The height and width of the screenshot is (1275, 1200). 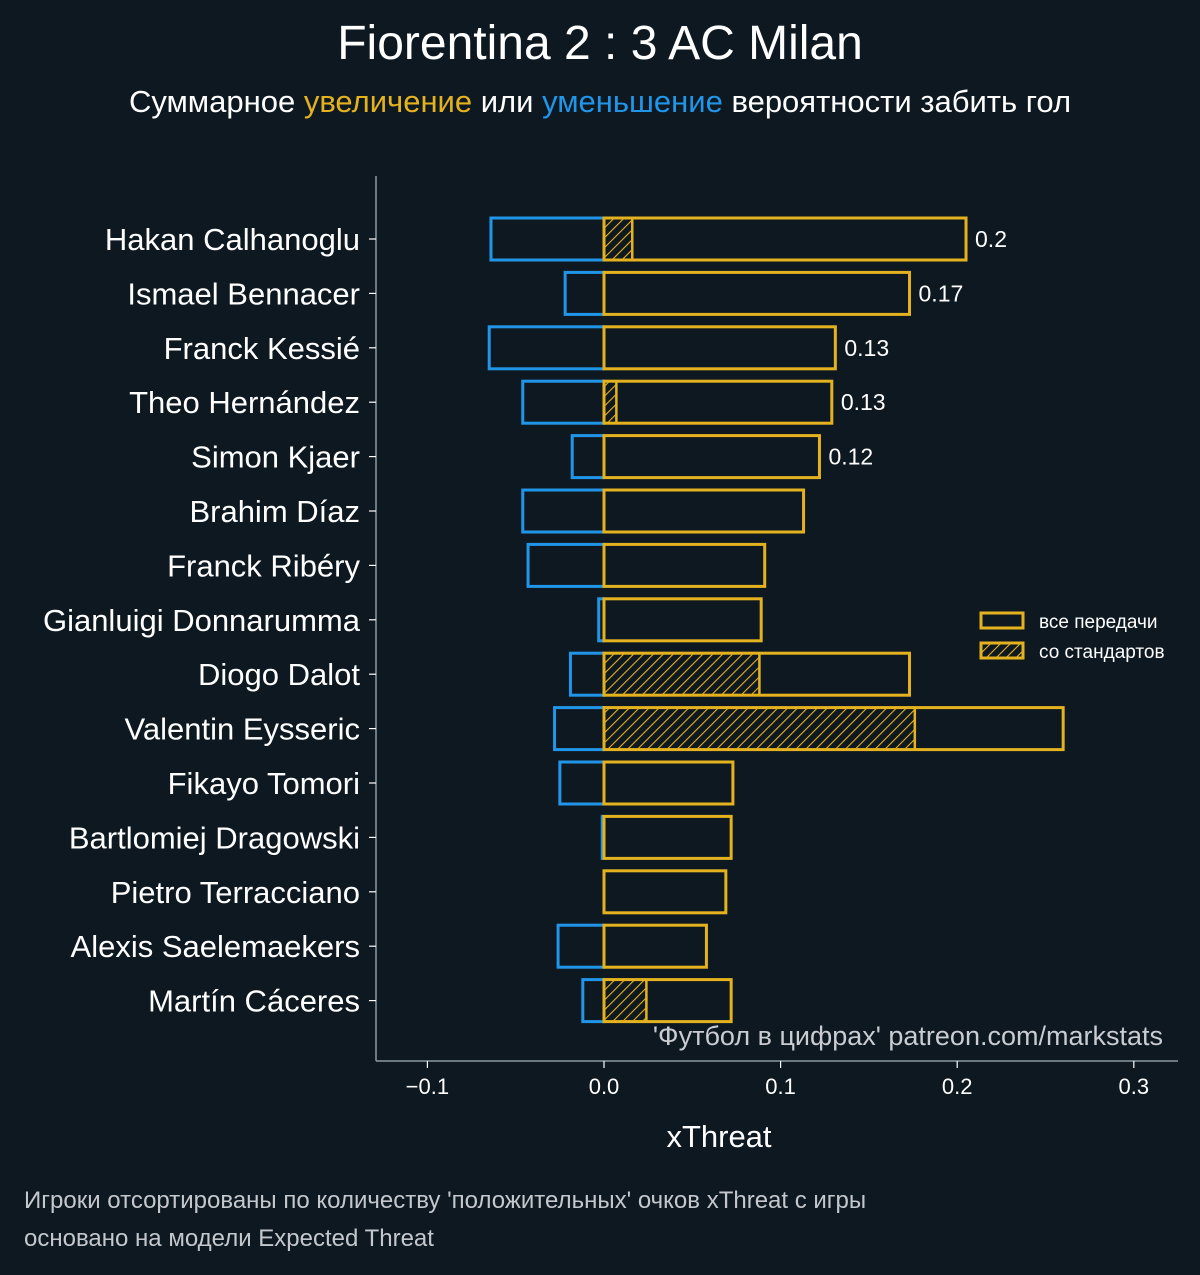 What do you see at coordinates (235, 892) in the screenshot?
I see `player-label: Pietro Terracciano` at bounding box center [235, 892].